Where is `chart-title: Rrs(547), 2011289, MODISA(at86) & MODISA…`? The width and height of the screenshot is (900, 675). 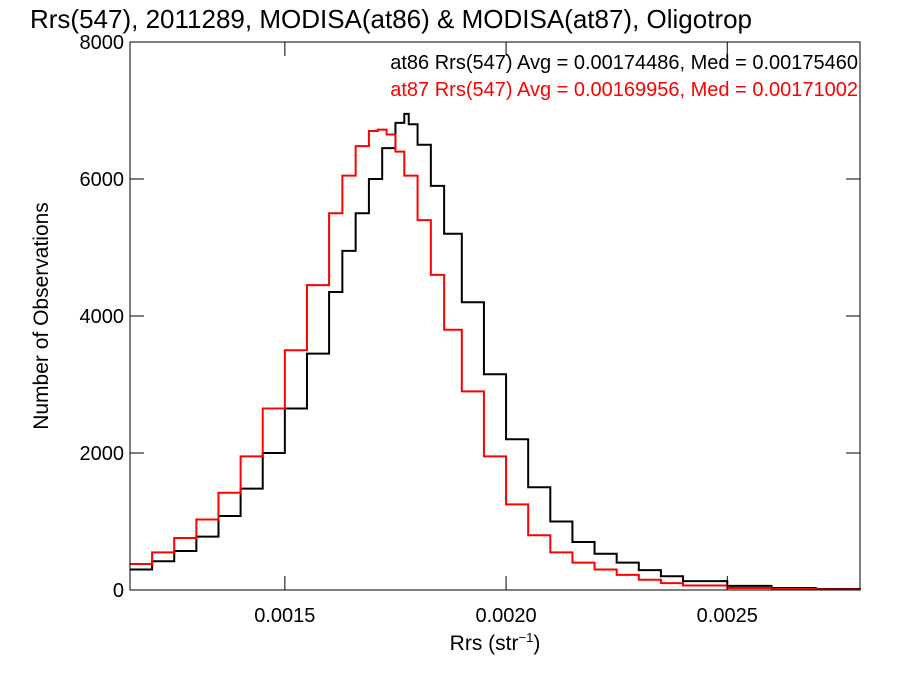
chart-title: Rrs(547), 2011289, MODISA(at86) & MODISA… is located at coordinates (391, 19).